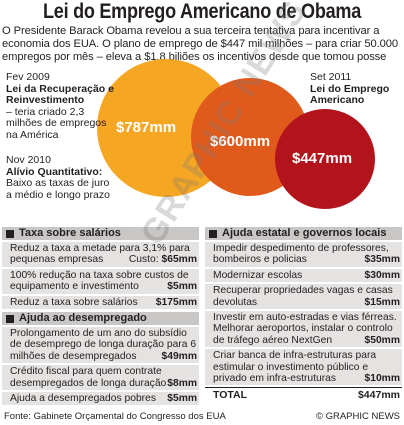 The width and height of the screenshot is (404, 425). Describe the element at coordinates (240, 141) in the screenshot. I see `bubble-2010-value: $600mm` at that location.